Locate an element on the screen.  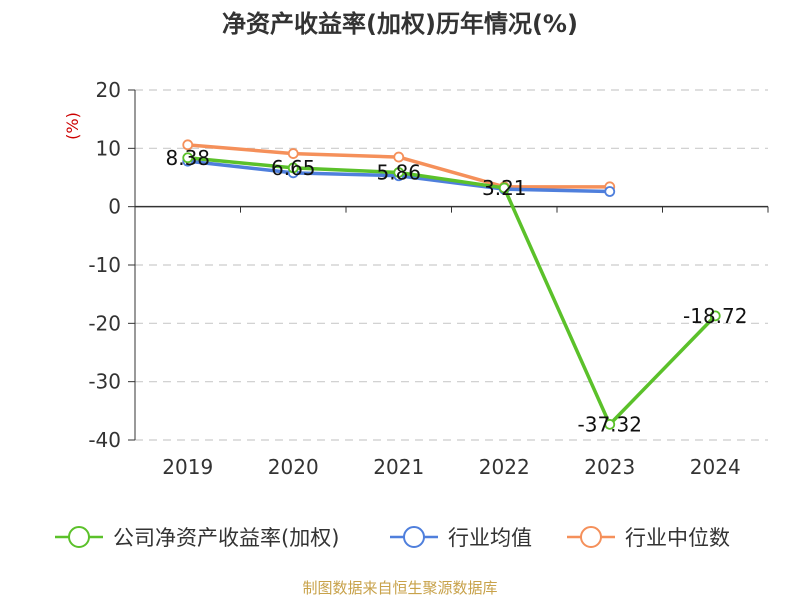
x-tick-label: 2019 is located at coordinates (187, 467).